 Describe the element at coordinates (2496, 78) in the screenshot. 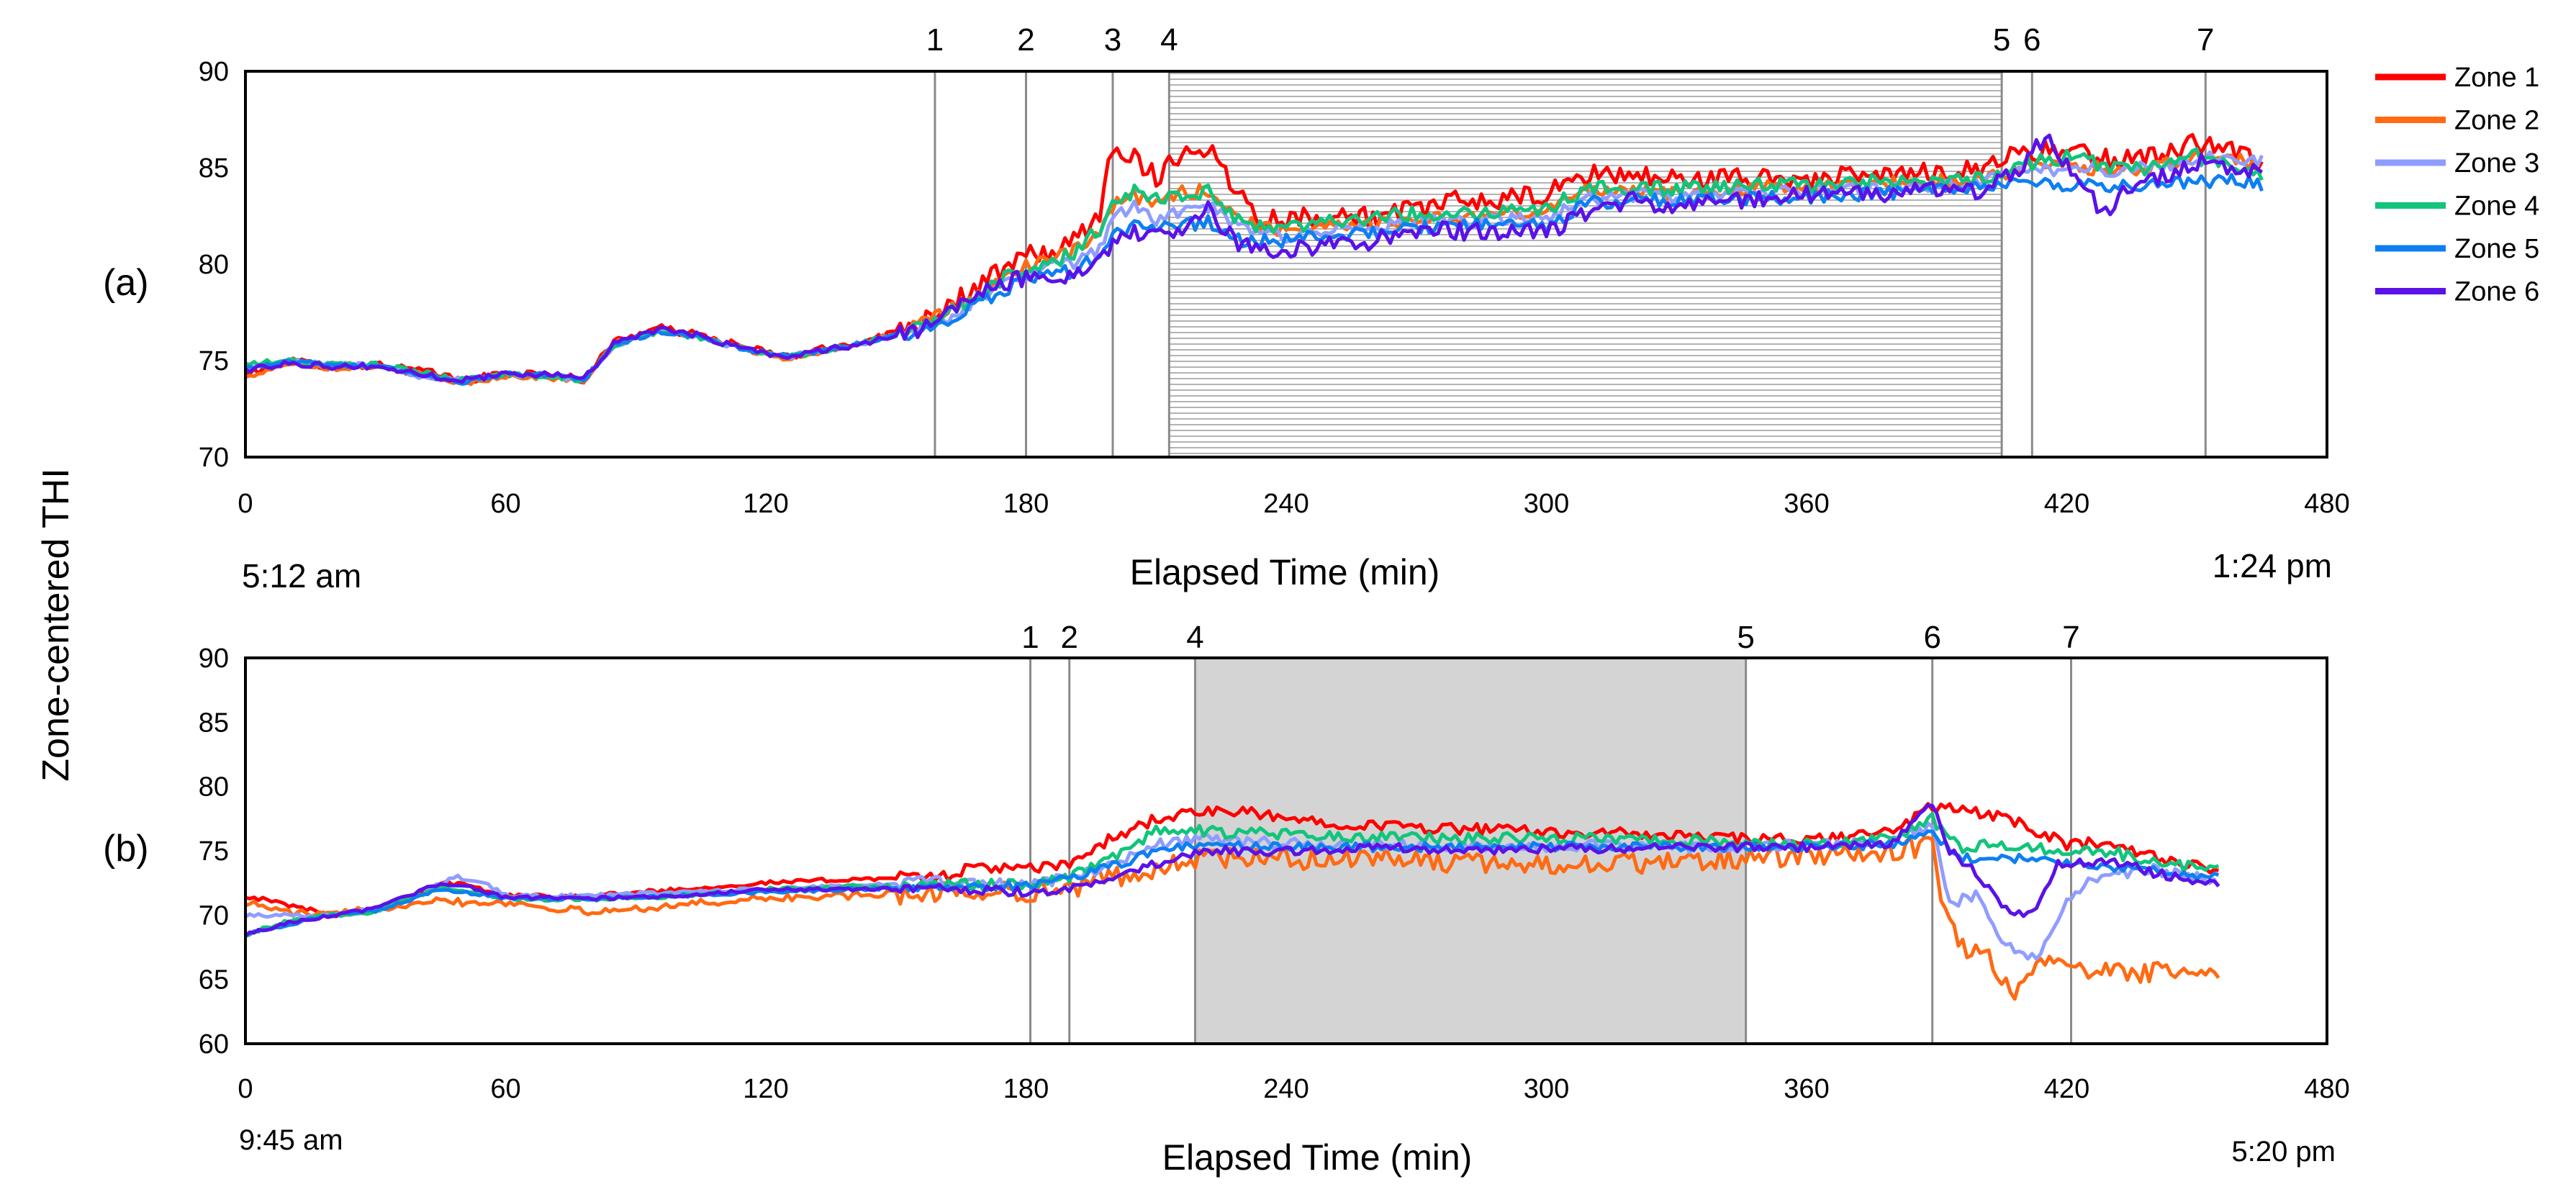

I see `legend-entry: Zone 1` at that location.